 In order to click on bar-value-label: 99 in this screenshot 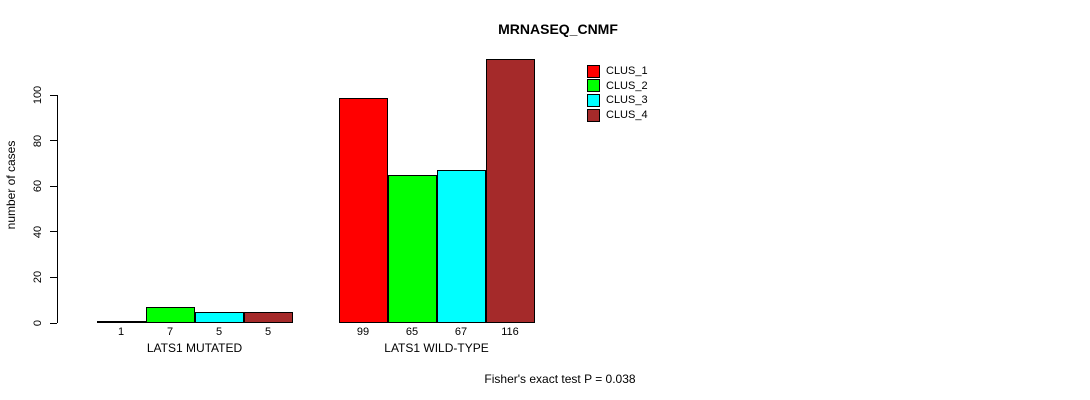, I will do `click(363, 332)`.